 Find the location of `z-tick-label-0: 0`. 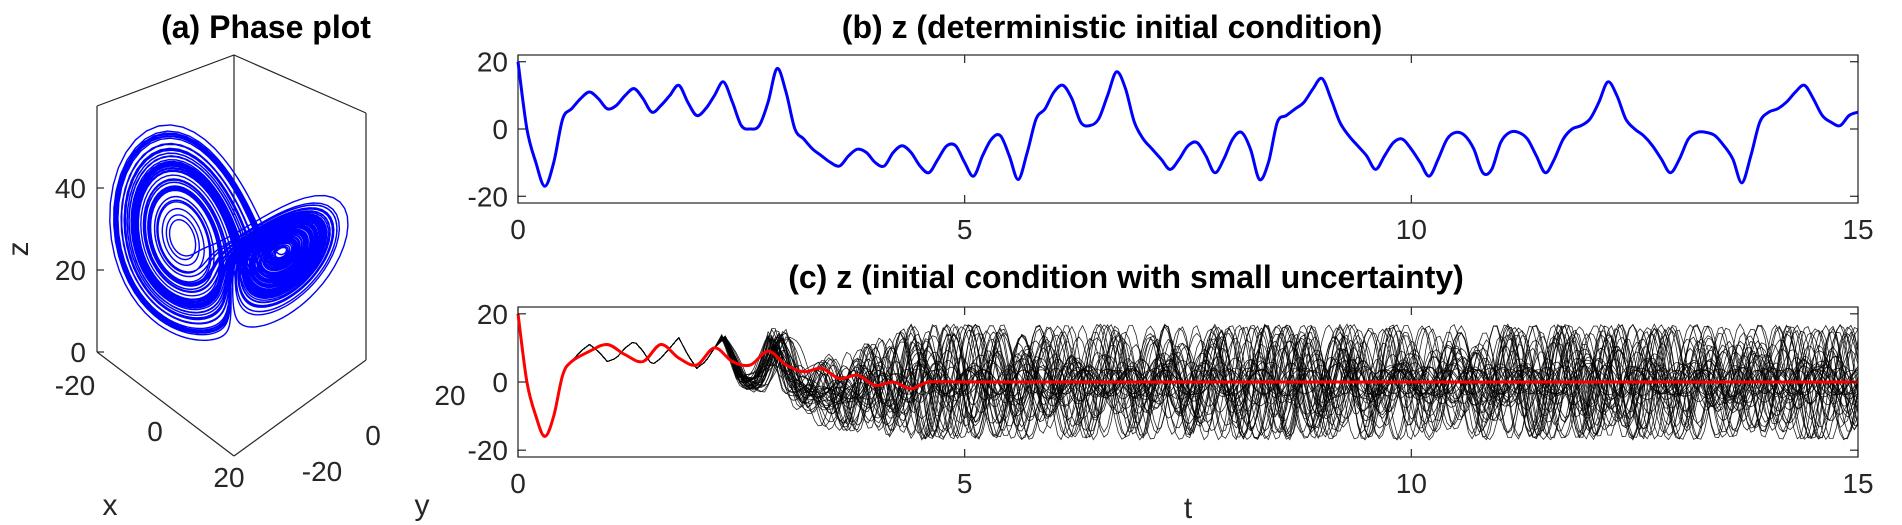

z-tick-label-0: 0 is located at coordinates (78, 352).